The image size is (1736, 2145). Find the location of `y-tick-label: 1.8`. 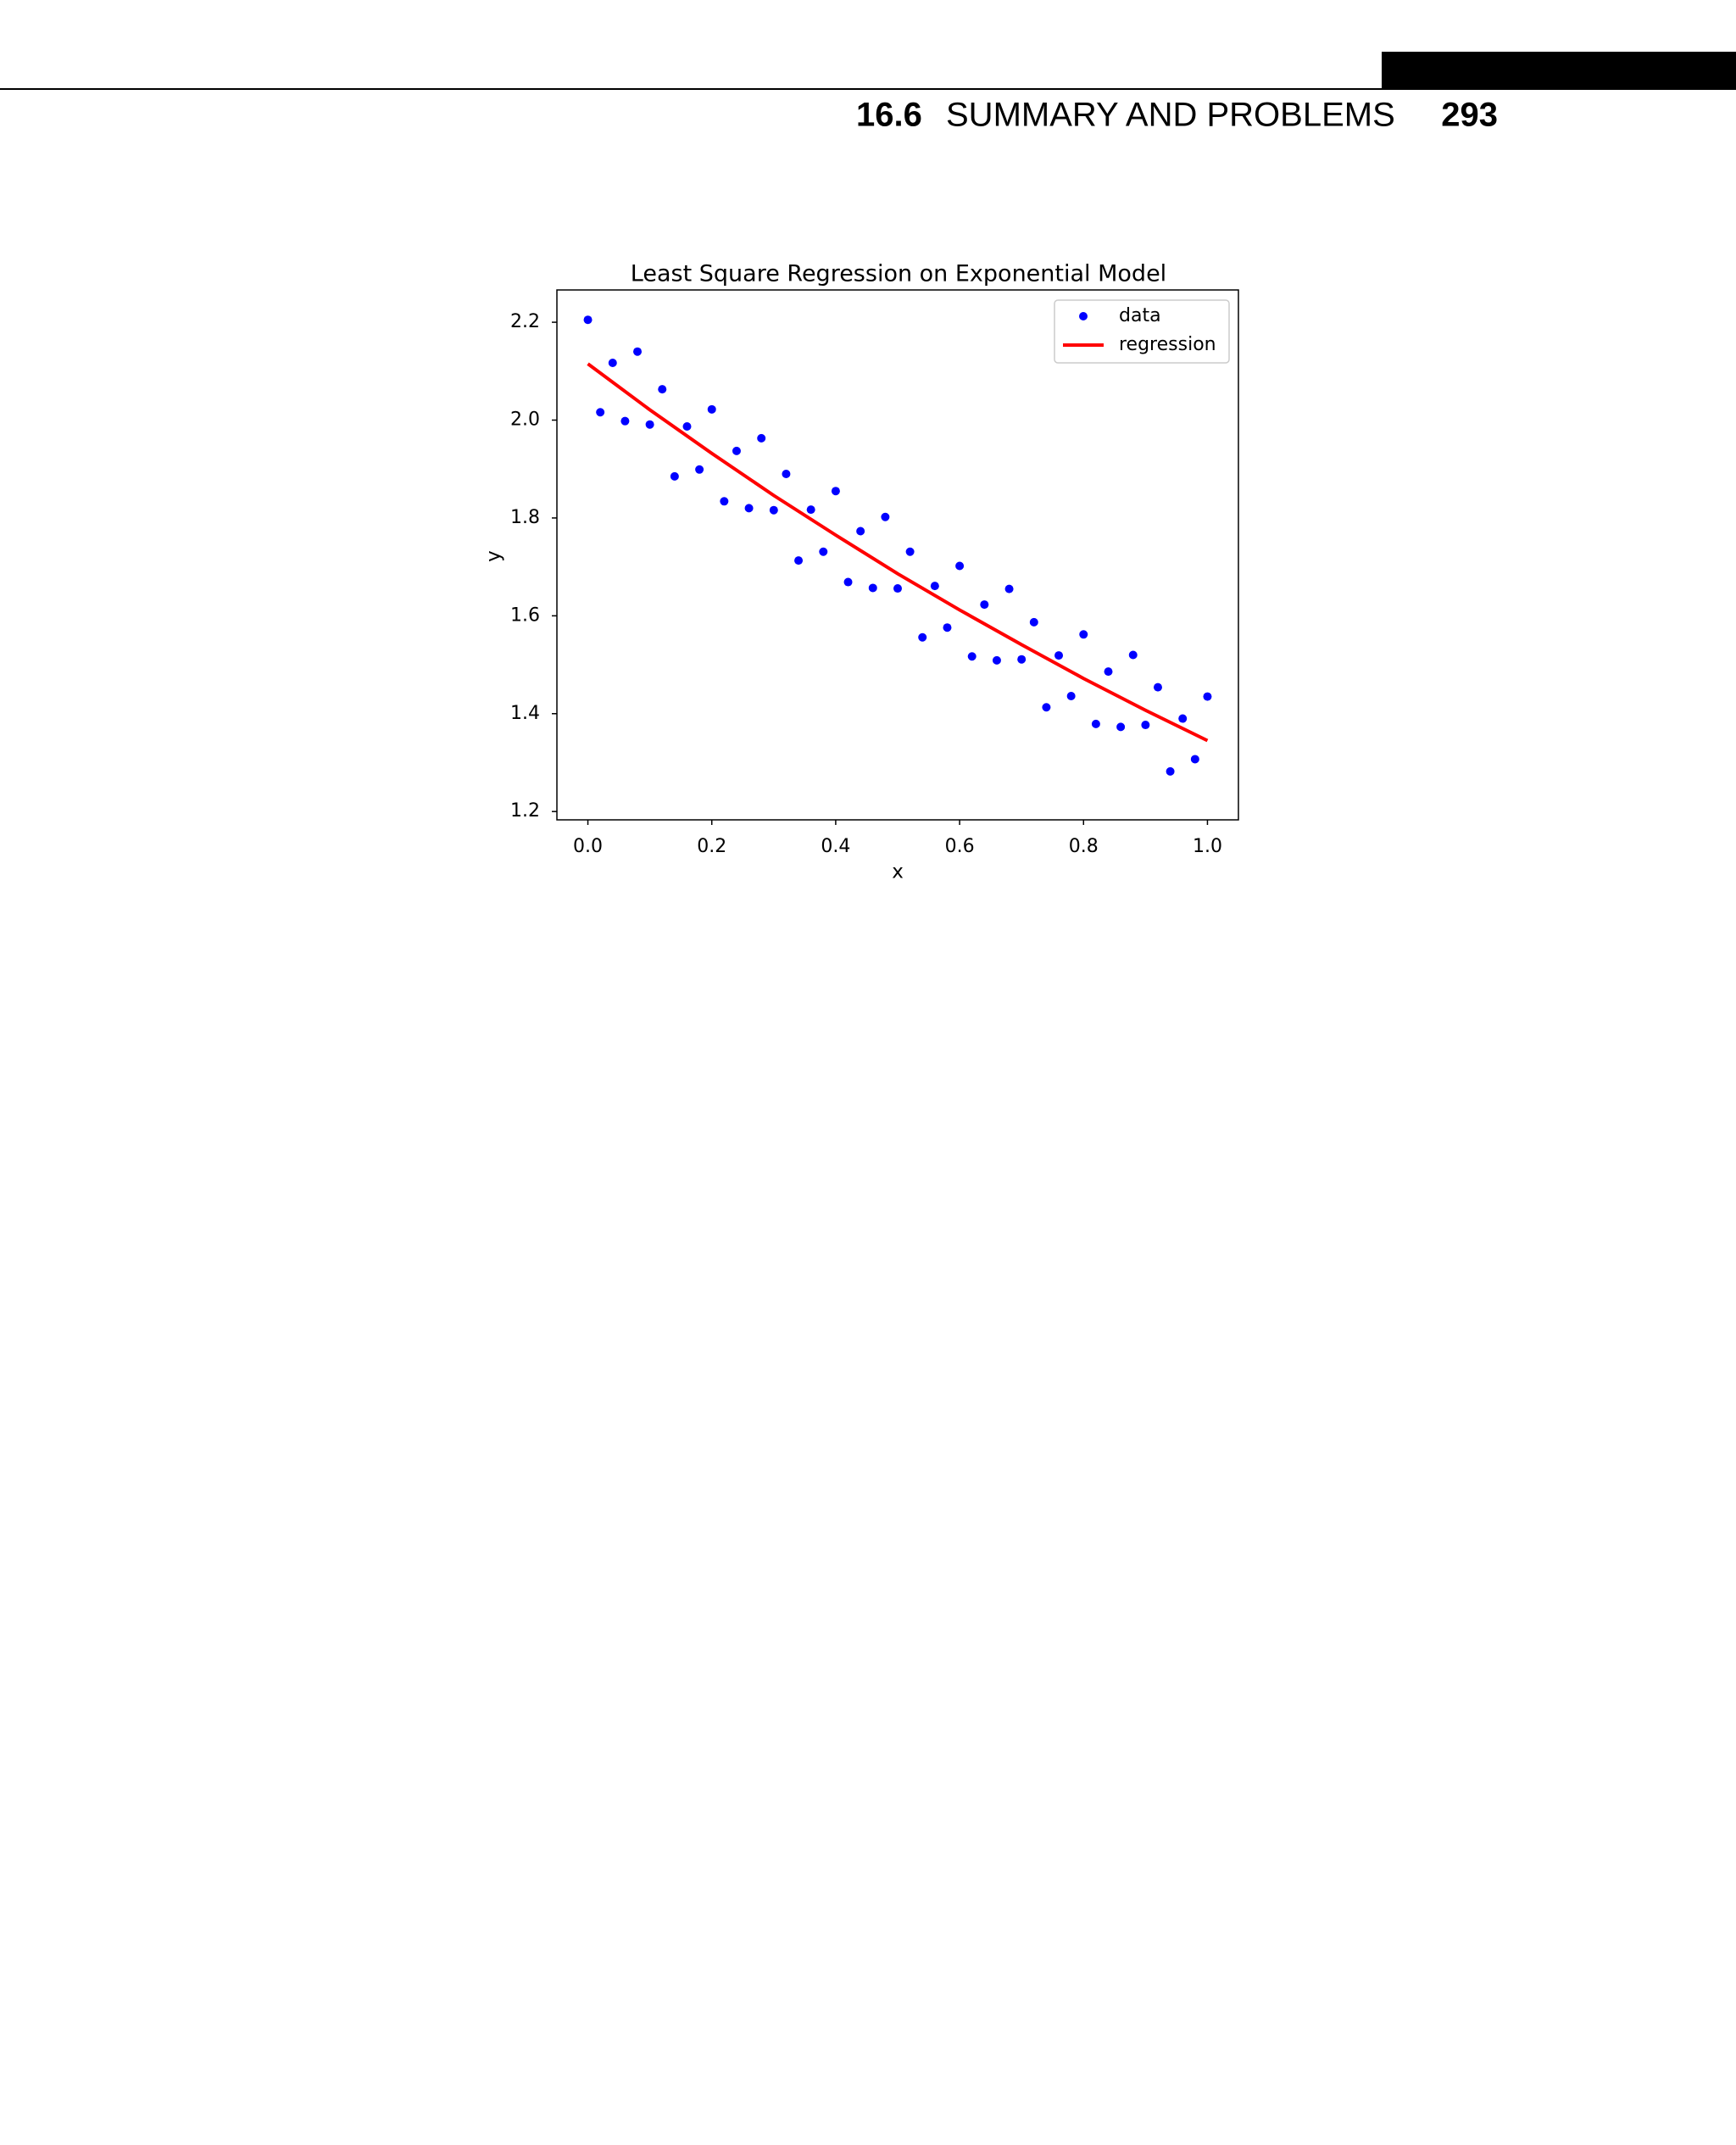

y-tick-label: 1.8 is located at coordinates (525, 517).